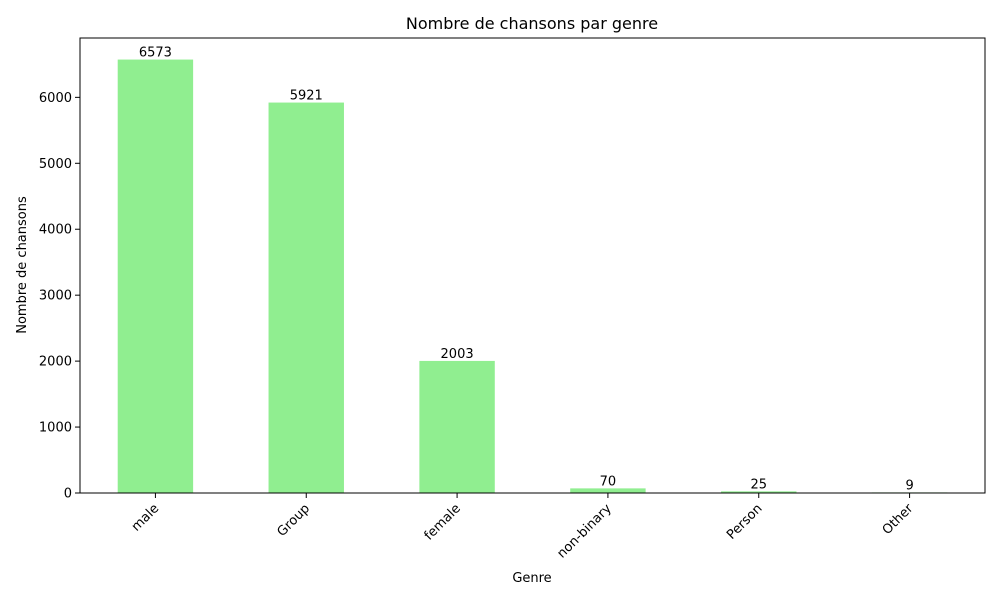  Describe the element at coordinates (306, 297) in the screenshot. I see `bar-group` at that location.